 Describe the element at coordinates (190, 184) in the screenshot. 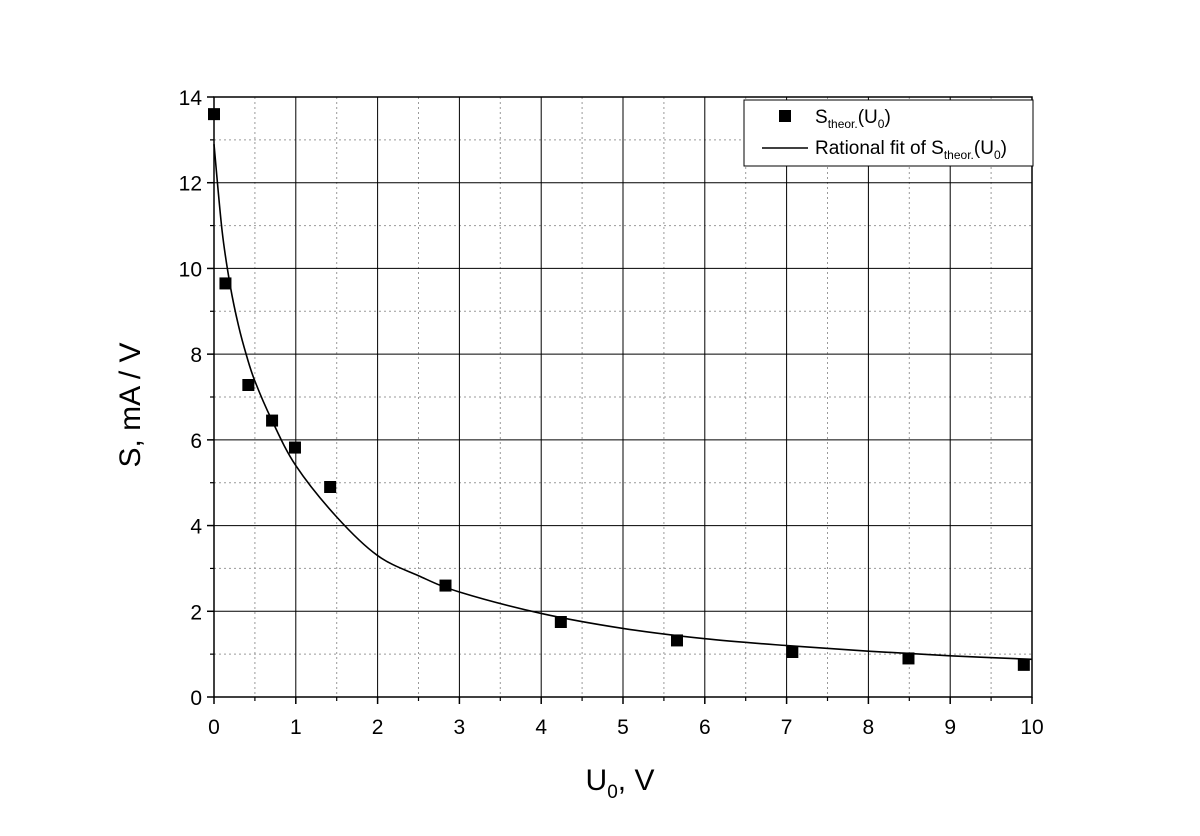

I see `y-tick-label: 12` at that location.